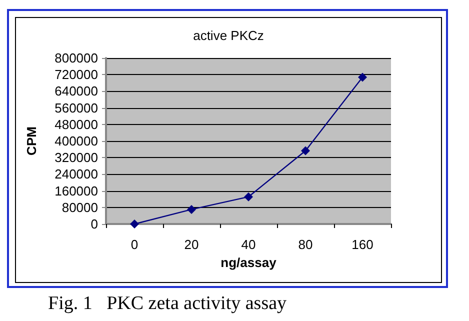 The height and width of the screenshot is (321, 469). Describe the element at coordinates (191, 244) in the screenshot. I see `x-tick-label: 20` at that location.